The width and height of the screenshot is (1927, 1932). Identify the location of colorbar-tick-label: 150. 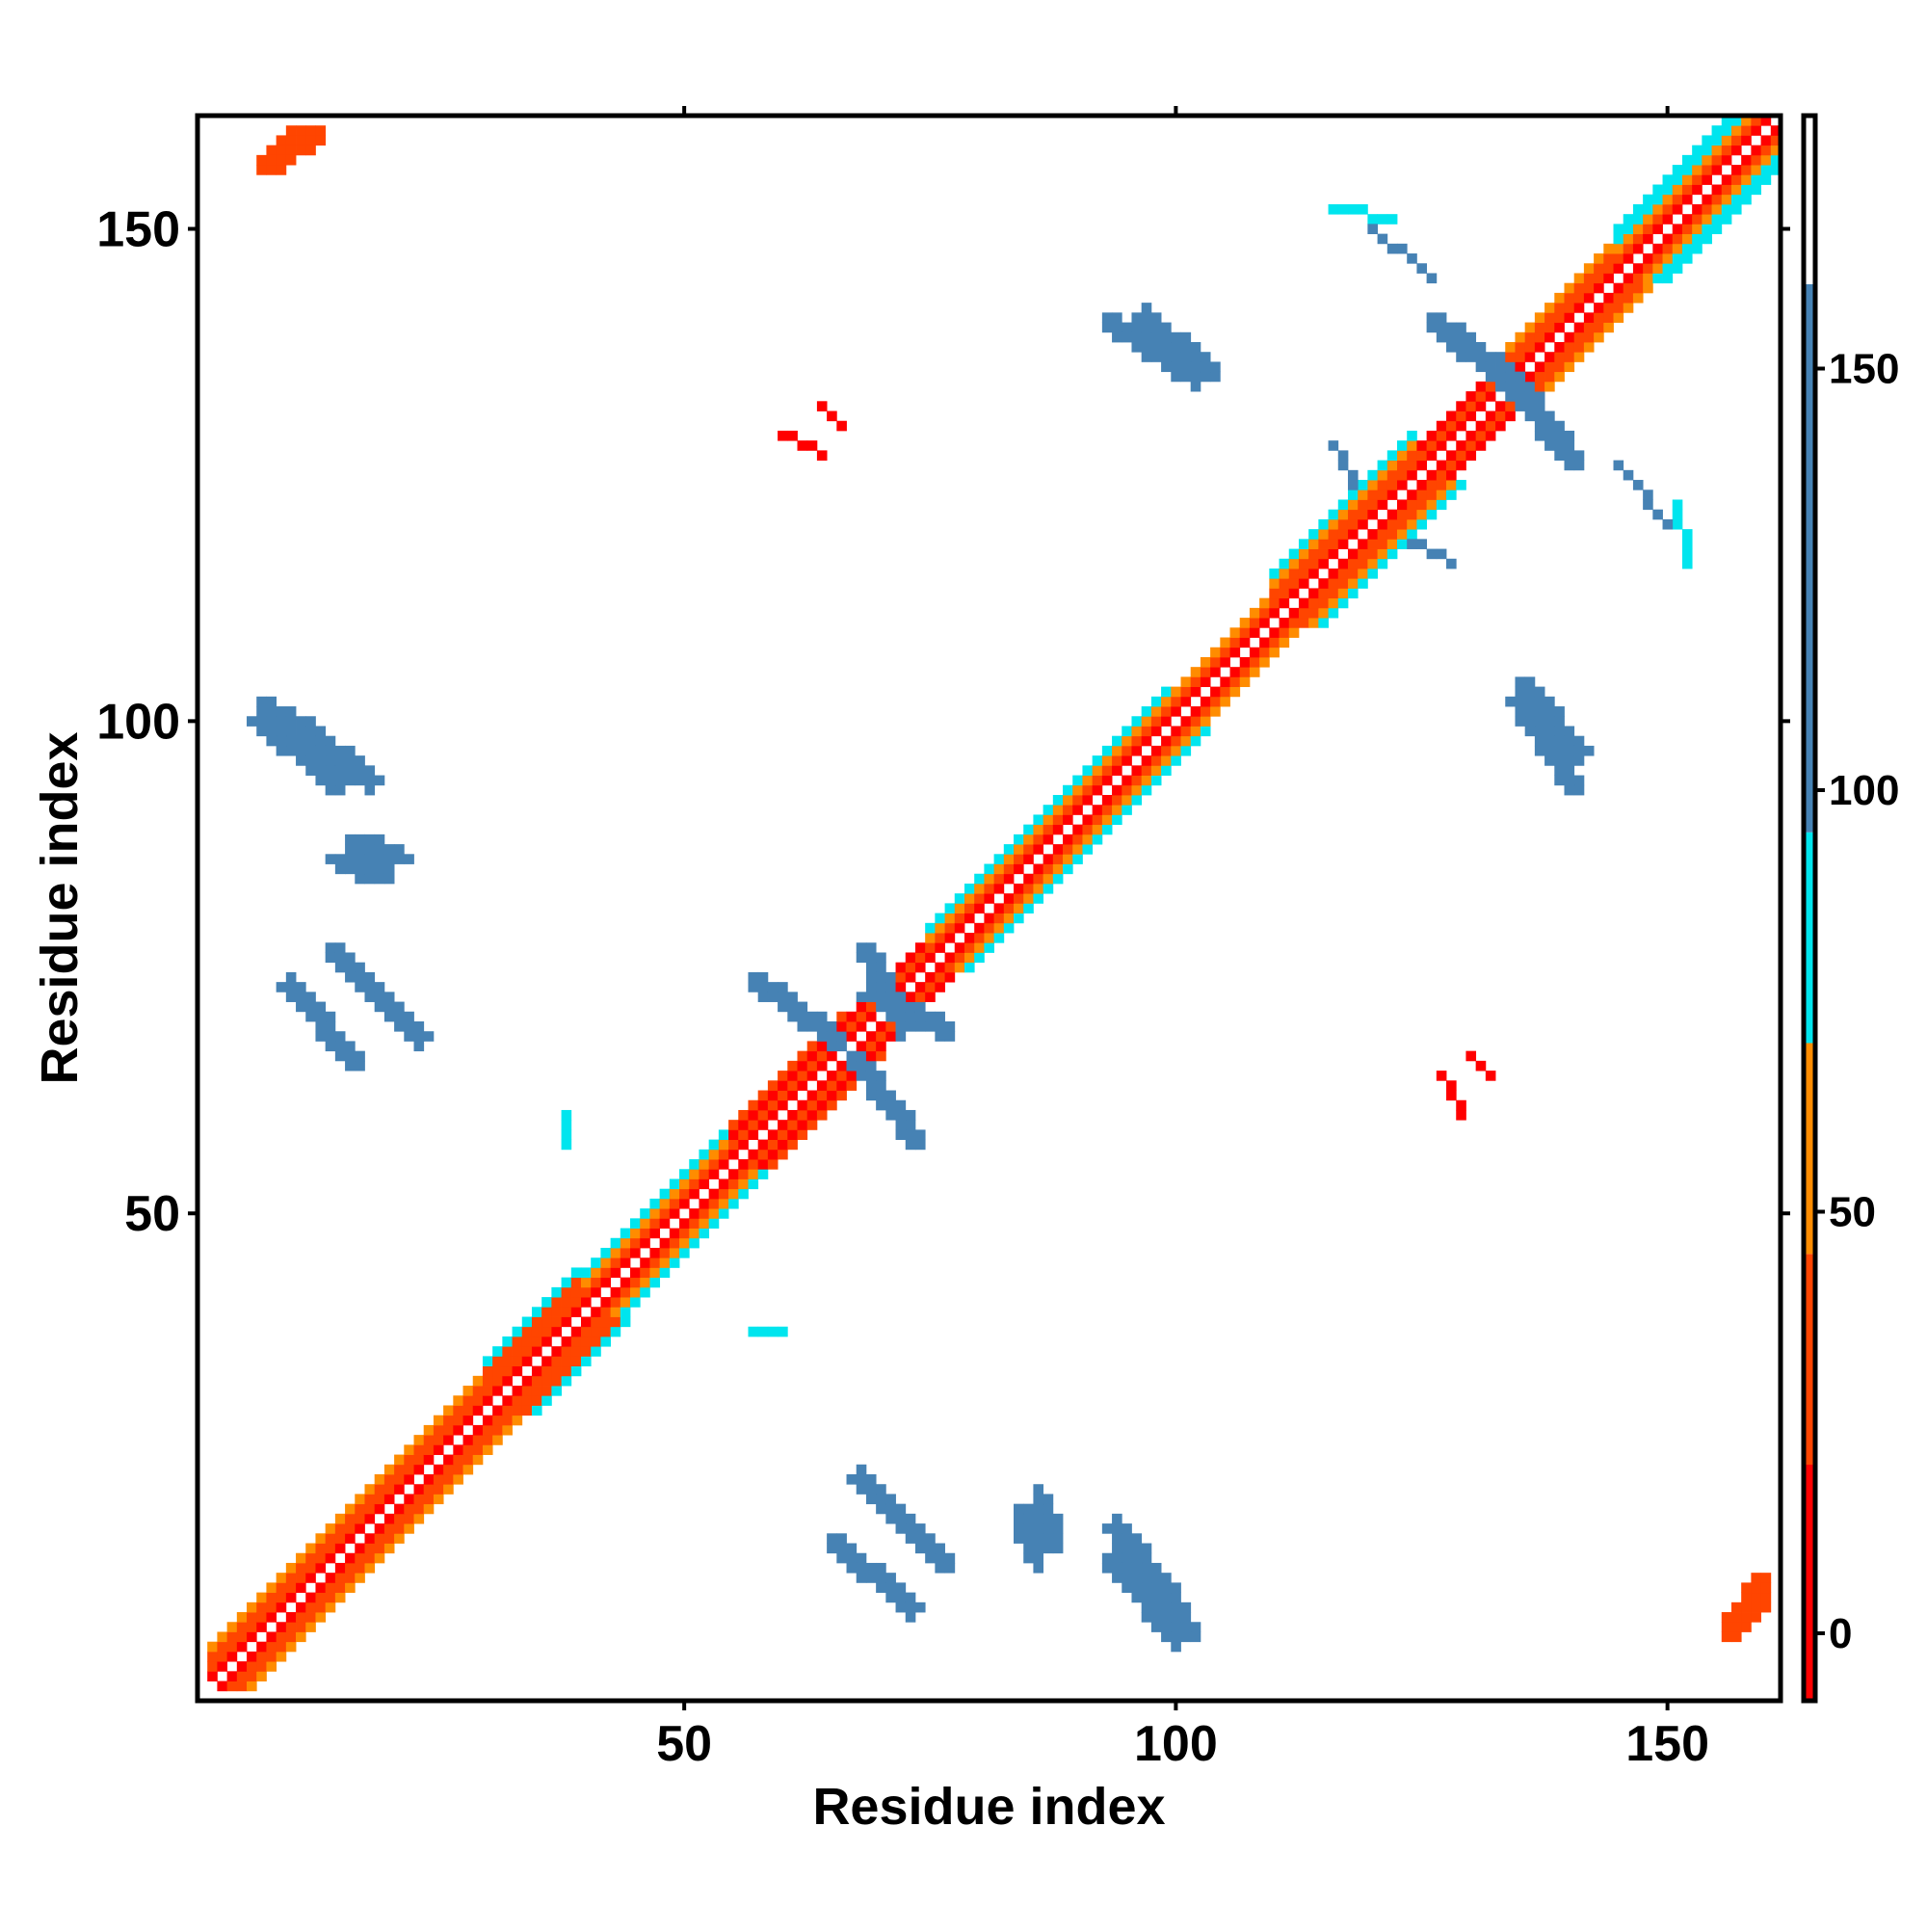
(1864, 369).